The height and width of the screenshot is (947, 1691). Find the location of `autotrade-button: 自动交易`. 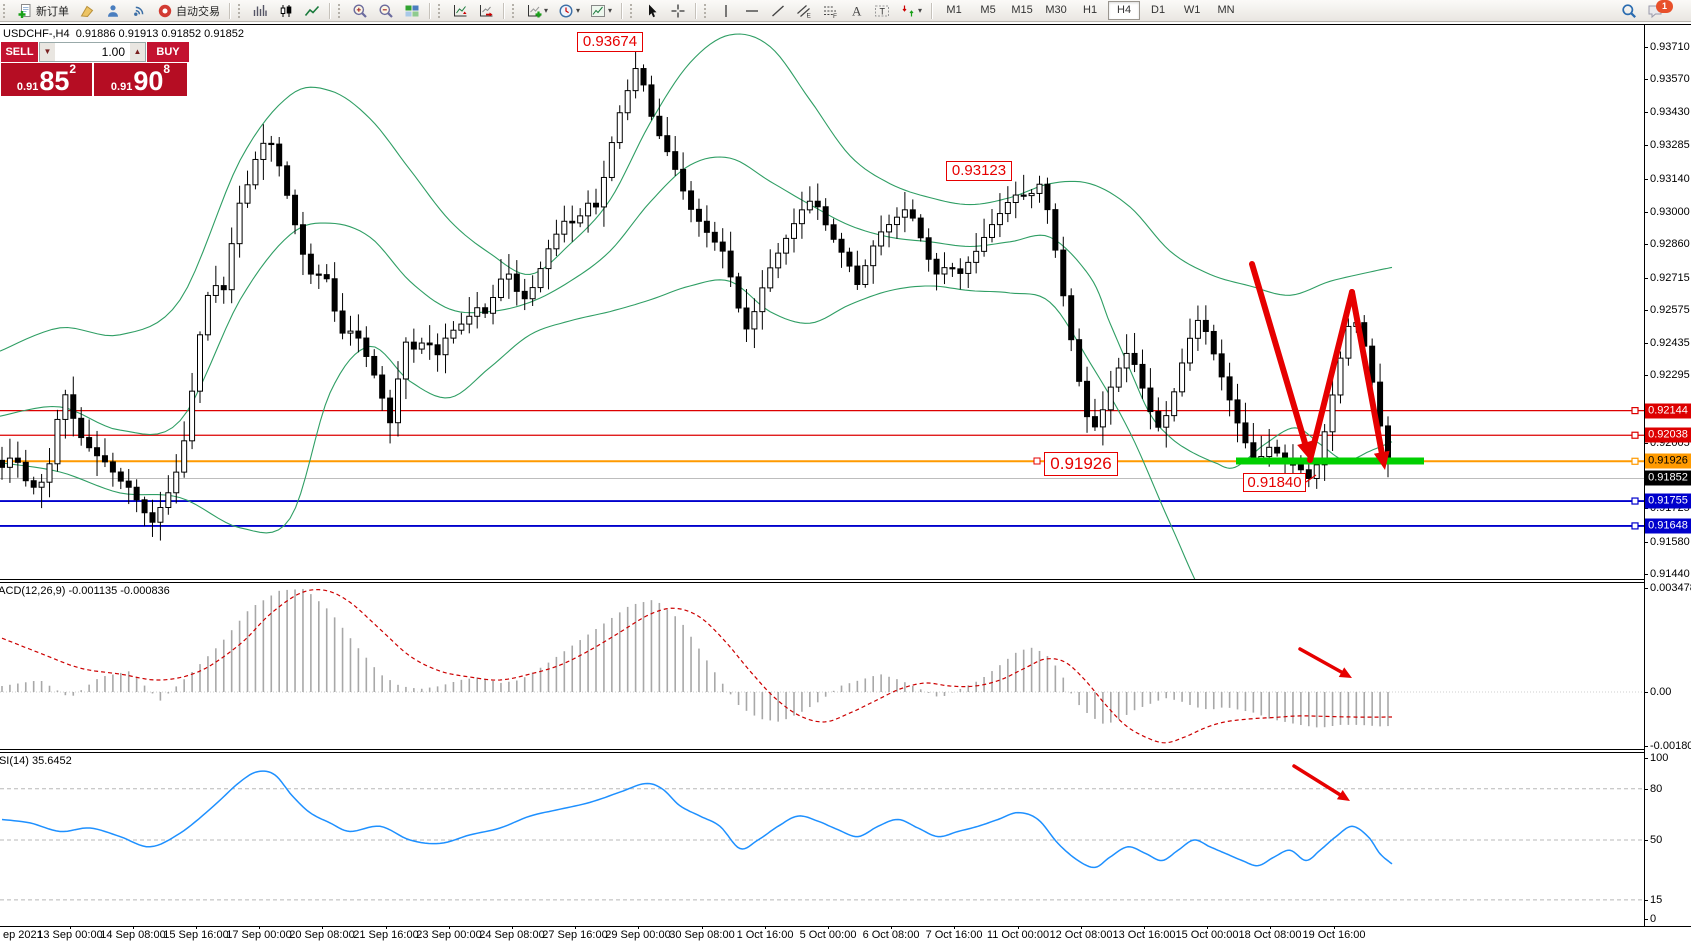

autotrade-button: 自动交易 is located at coordinates (188, 11).